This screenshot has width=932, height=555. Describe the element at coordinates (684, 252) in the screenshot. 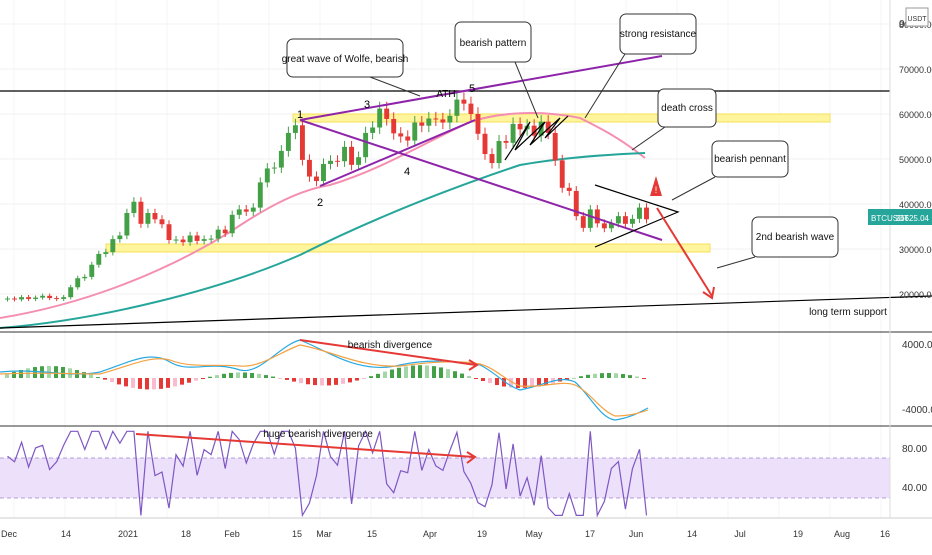

I see `projection-arrow` at that location.